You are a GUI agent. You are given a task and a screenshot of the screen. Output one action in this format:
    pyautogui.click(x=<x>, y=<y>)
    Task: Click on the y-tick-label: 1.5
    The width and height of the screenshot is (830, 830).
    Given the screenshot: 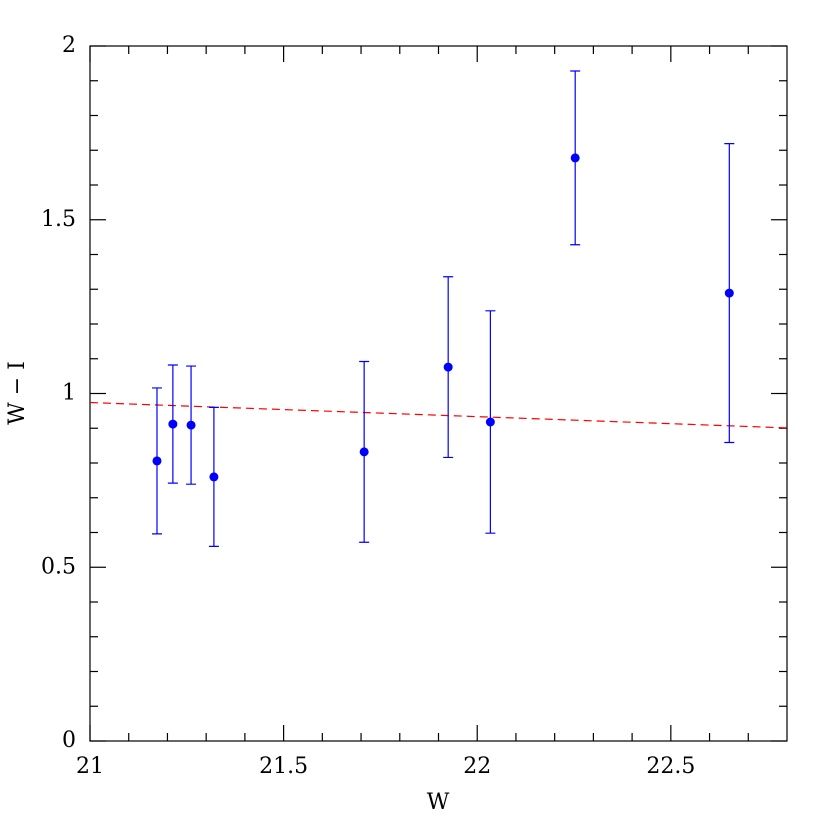 What is the action you would take?
    pyautogui.click(x=58, y=219)
    